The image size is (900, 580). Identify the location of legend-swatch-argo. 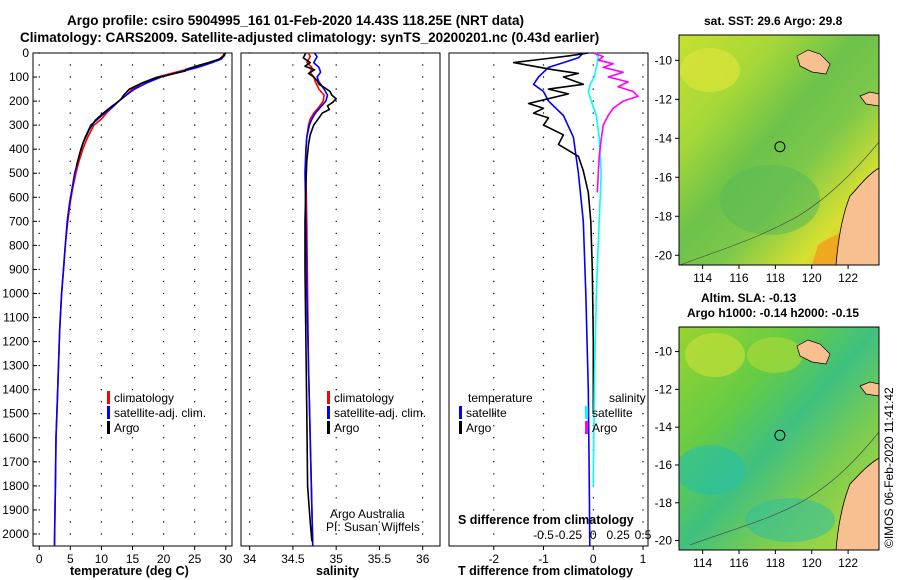
(328, 427).